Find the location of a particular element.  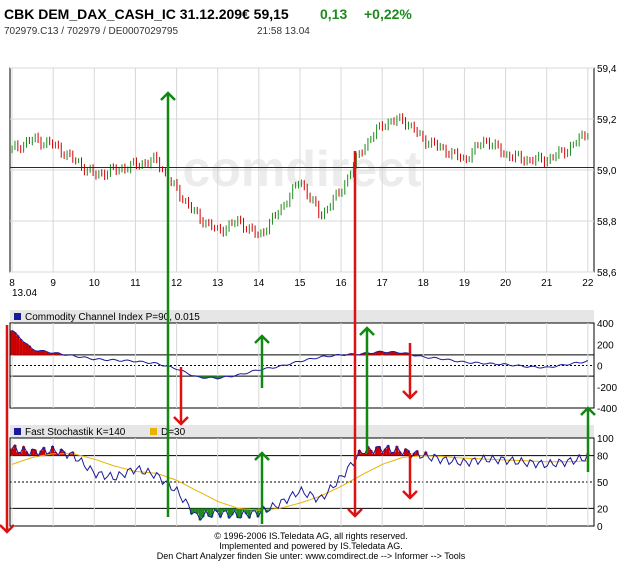

cci-label: Commodity Channel Index P=90, 0.015 is located at coordinates (112, 317).